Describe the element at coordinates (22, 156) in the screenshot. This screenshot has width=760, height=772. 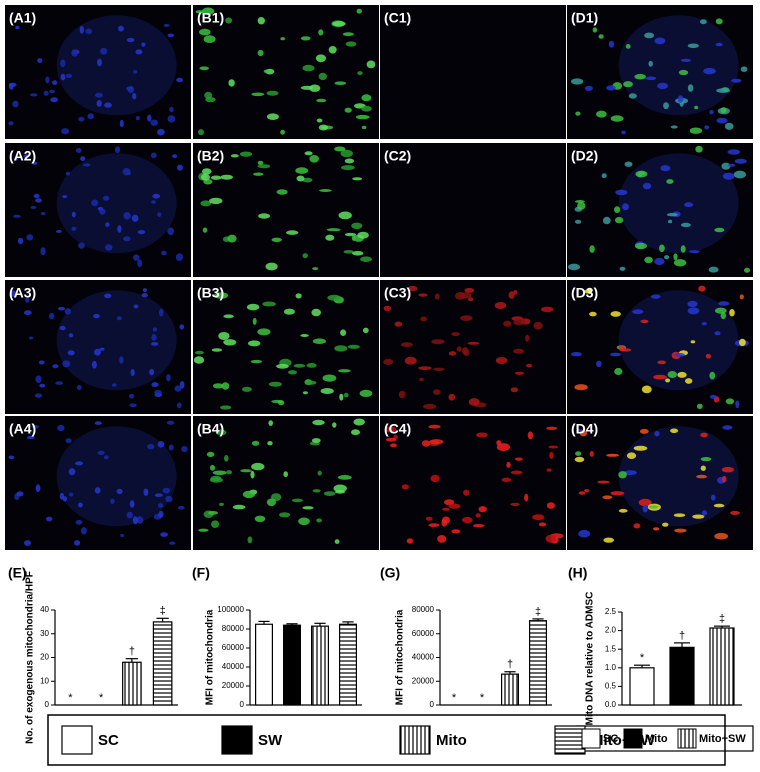
I see `panel-label: (A2)` at that location.